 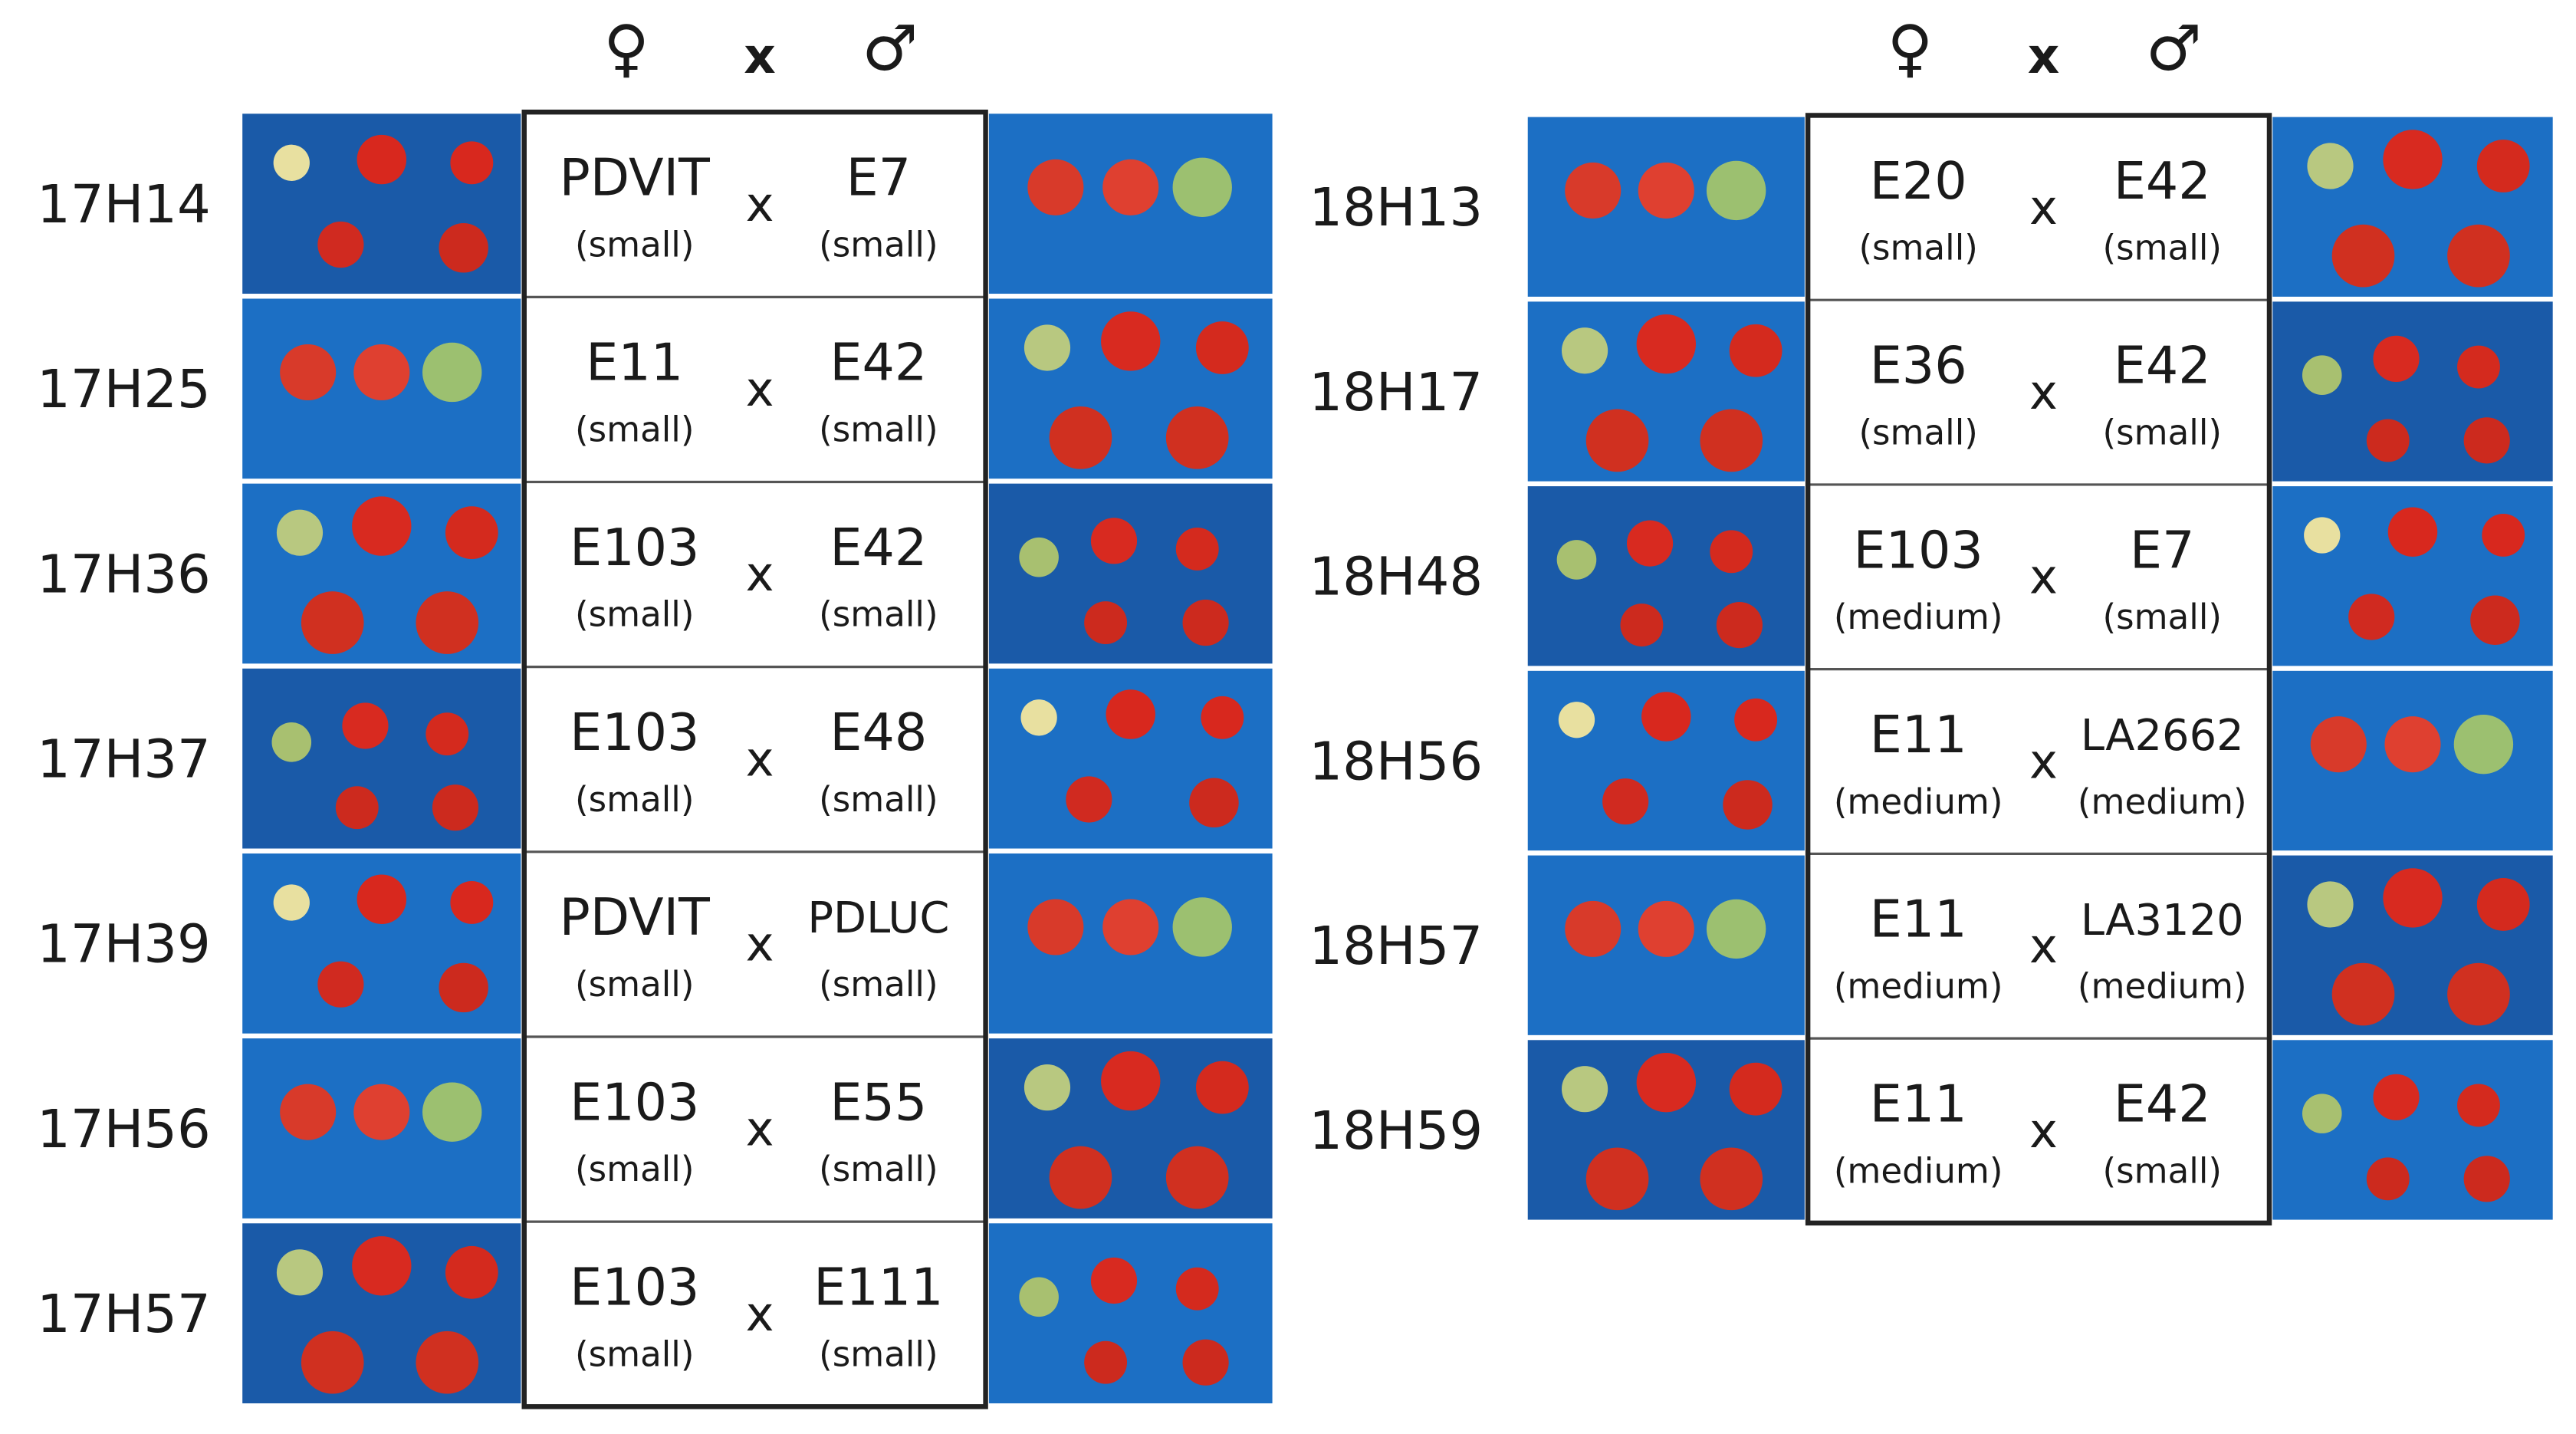 What do you see at coordinates (878, 1287) in the screenshot?
I see `male-name: E111` at bounding box center [878, 1287].